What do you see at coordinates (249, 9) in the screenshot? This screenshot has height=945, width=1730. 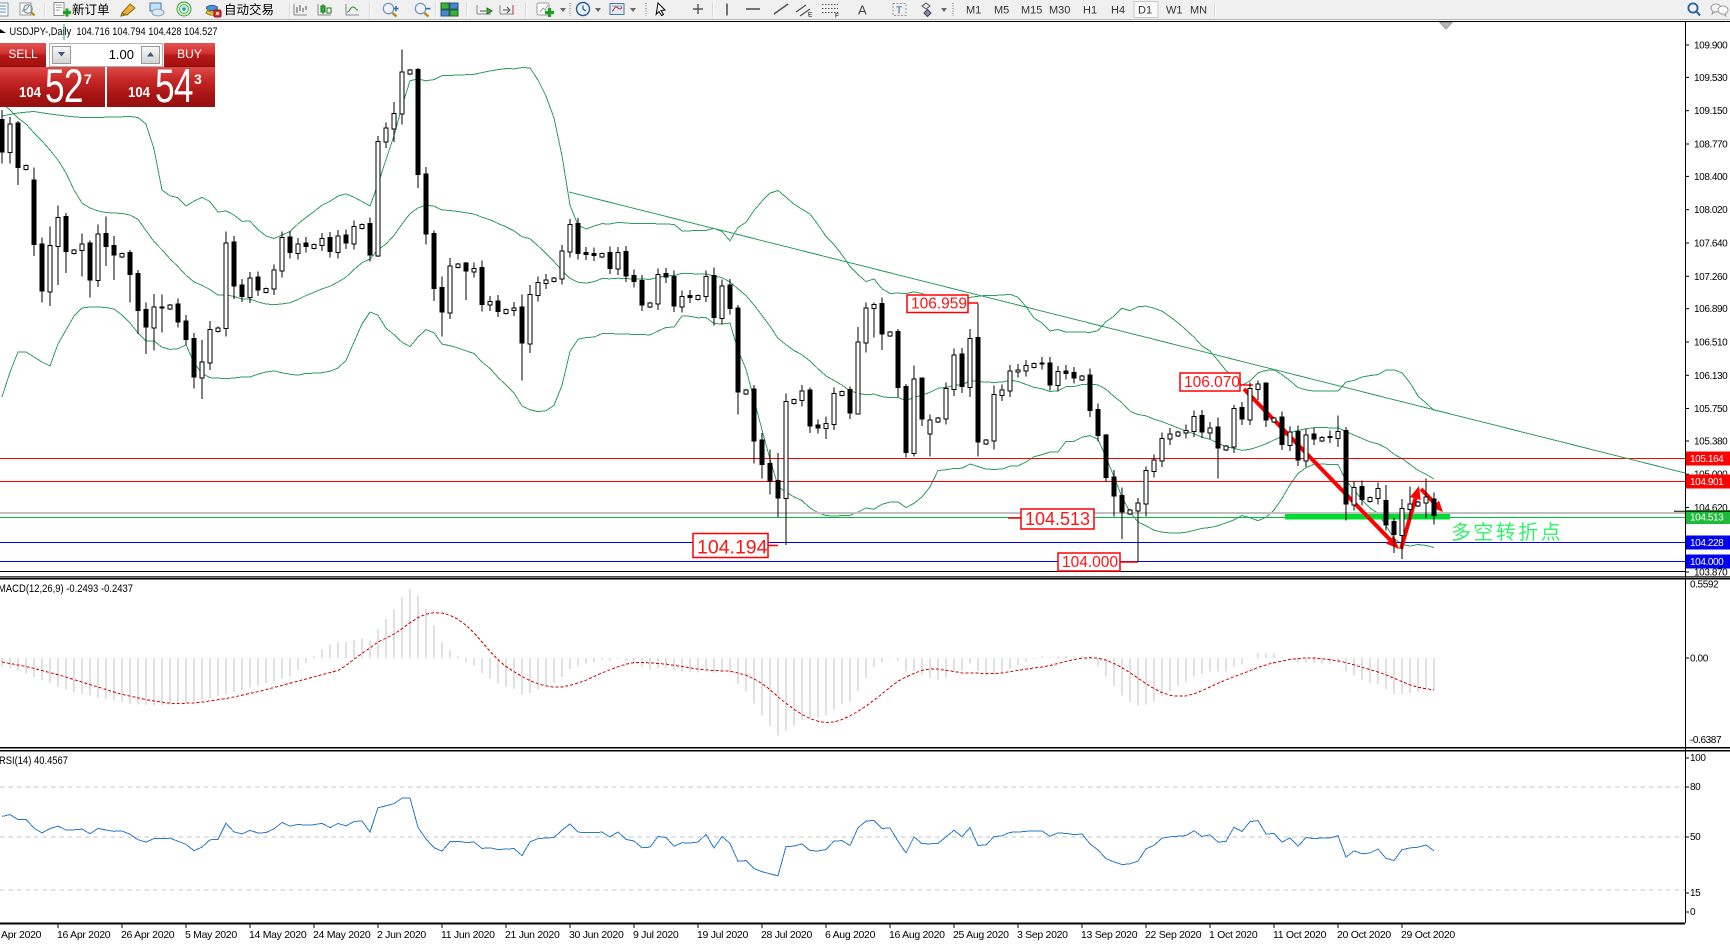 I see `svg-text: 自动交易` at bounding box center [249, 9].